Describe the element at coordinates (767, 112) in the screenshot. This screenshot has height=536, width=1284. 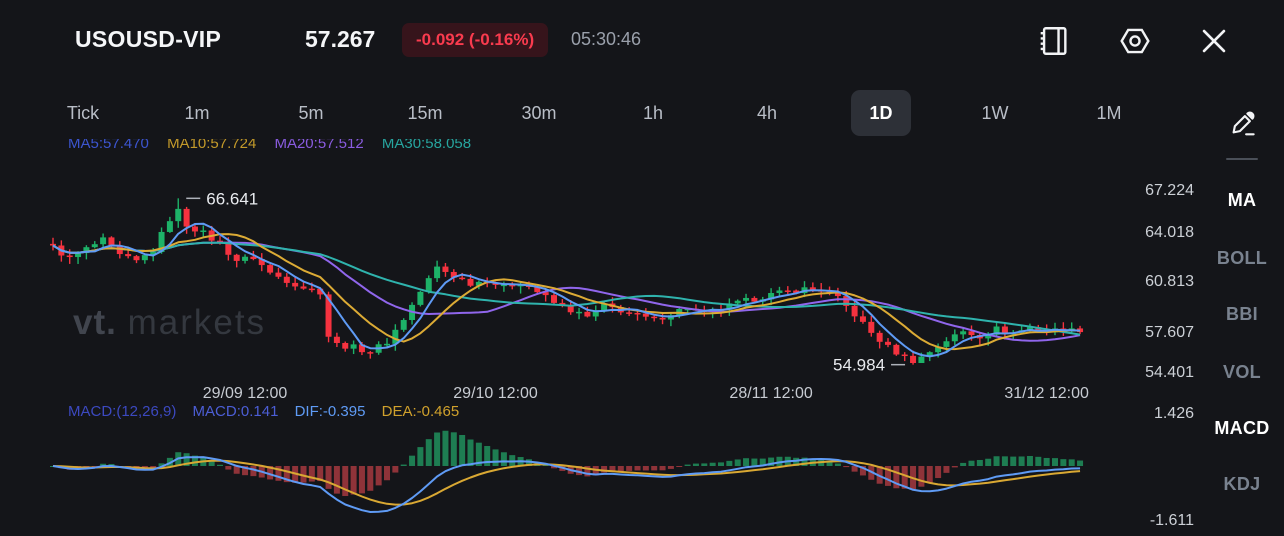
I see `tab-4h: 4h` at that location.